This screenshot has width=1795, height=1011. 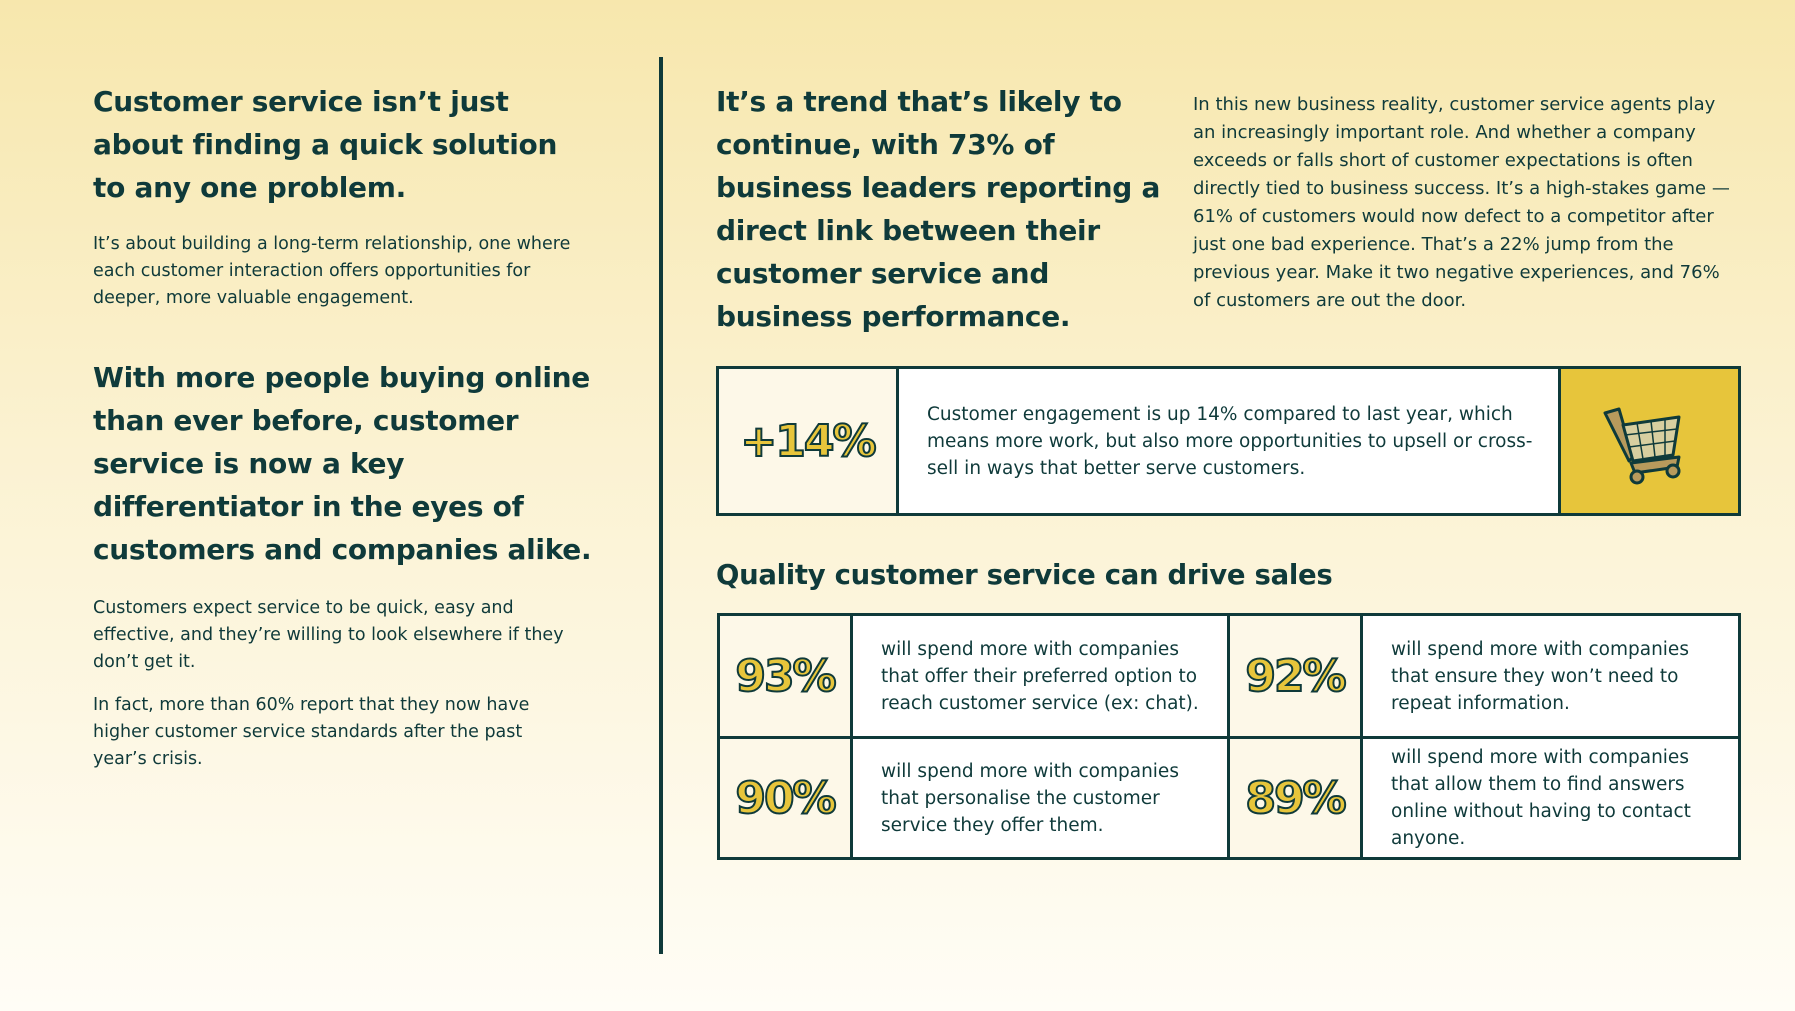 What do you see at coordinates (1642, 446) in the screenshot?
I see `cart-icon` at bounding box center [1642, 446].